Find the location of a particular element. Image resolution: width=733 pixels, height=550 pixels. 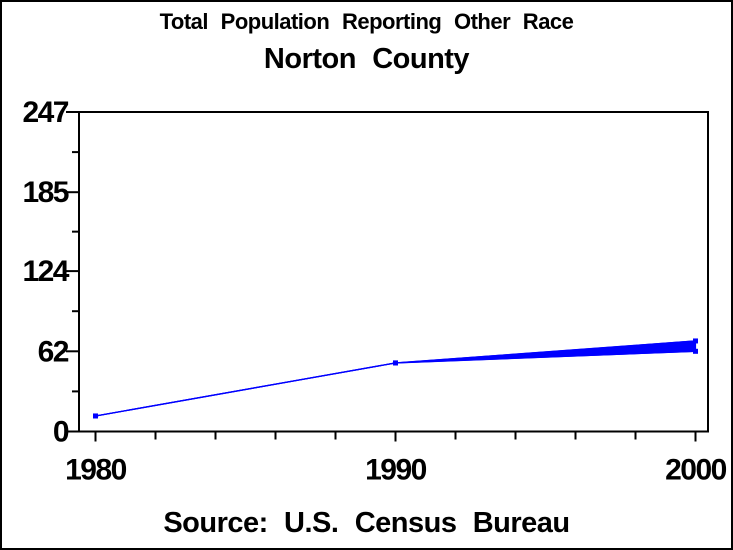

data-band is located at coordinates (396, 378).